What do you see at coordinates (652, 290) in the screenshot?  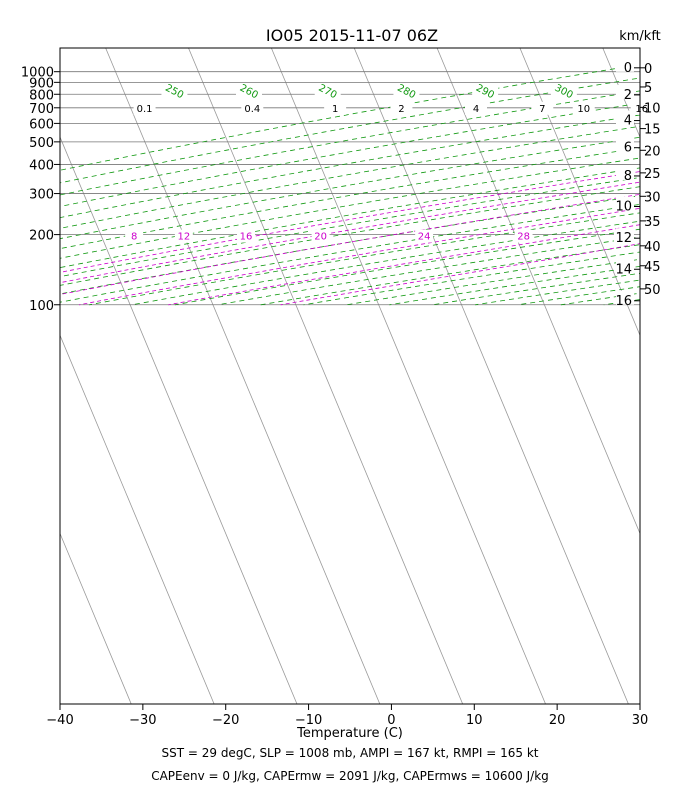 I see `kft-tick-label: 50` at bounding box center [652, 290].